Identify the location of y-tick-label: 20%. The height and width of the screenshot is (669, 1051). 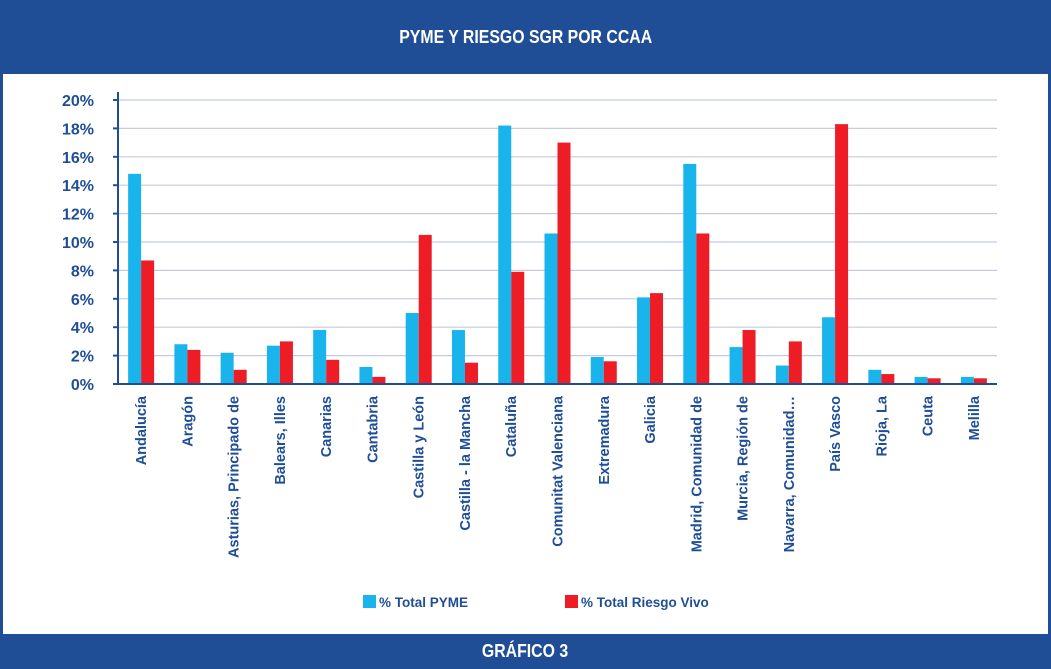
(78, 101).